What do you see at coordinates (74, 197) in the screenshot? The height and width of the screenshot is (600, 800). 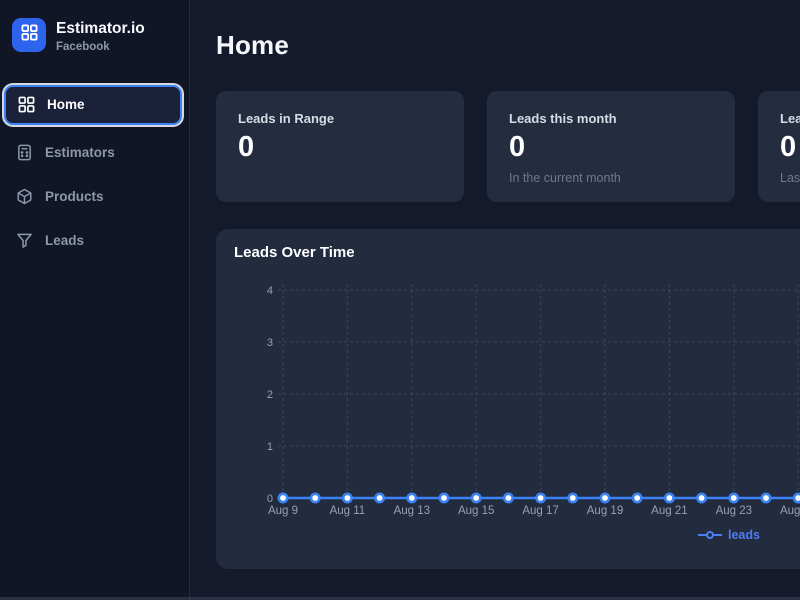 I see `sidebar-item-label: Products` at bounding box center [74, 197].